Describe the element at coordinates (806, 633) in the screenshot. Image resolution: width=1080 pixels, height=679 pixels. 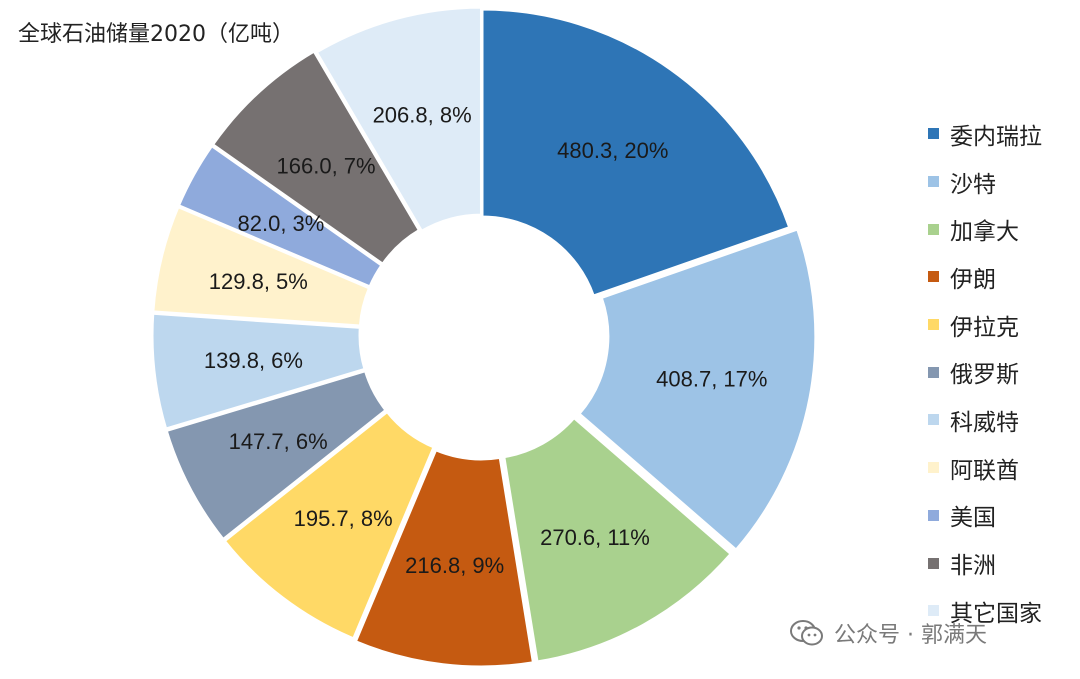
I see `wechat-icon` at that location.